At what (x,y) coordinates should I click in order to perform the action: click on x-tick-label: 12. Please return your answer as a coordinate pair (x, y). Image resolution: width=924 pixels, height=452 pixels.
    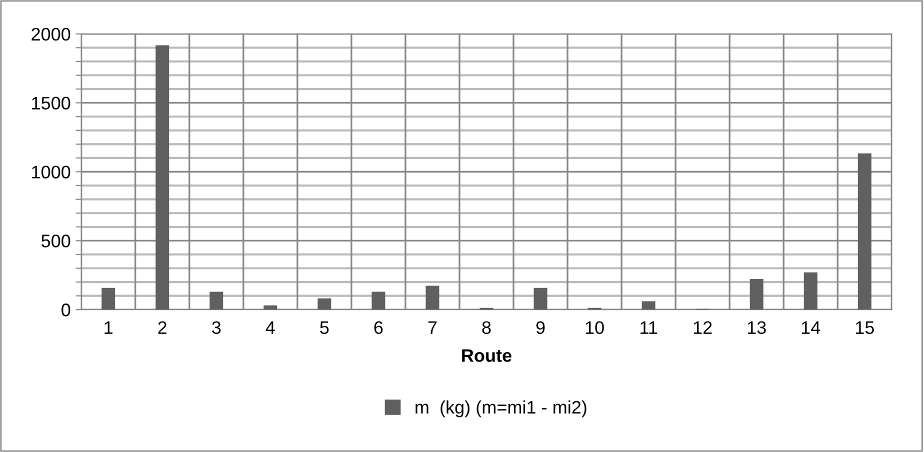
    Looking at the image, I should click on (703, 327).